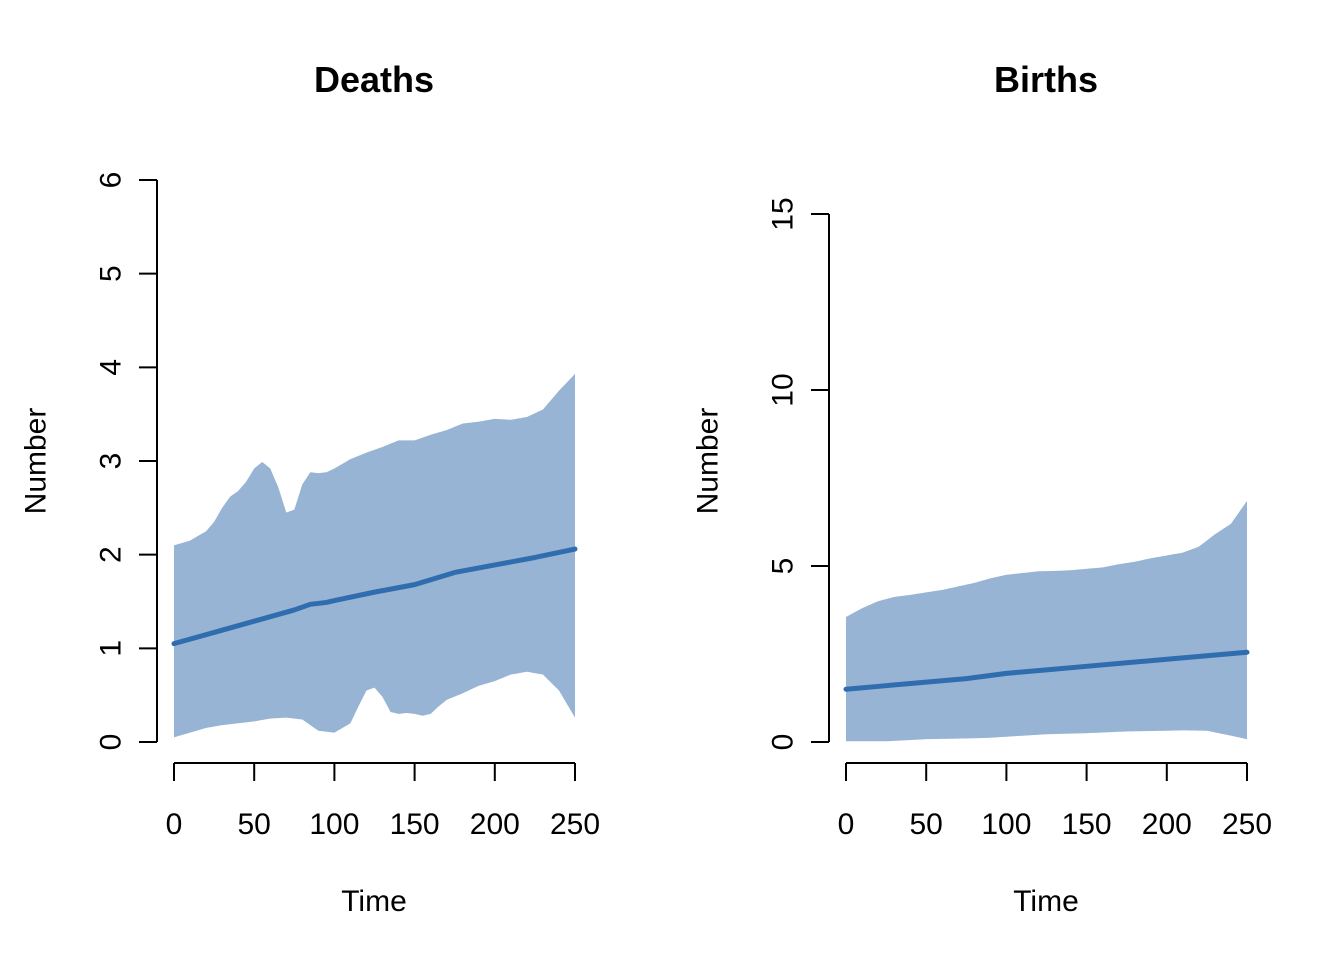 The height and width of the screenshot is (960, 1344). What do you see at coordinates (783, 213) in the screenshot?
I see `y-tick-label: 15` at bounding box center [783, 213].